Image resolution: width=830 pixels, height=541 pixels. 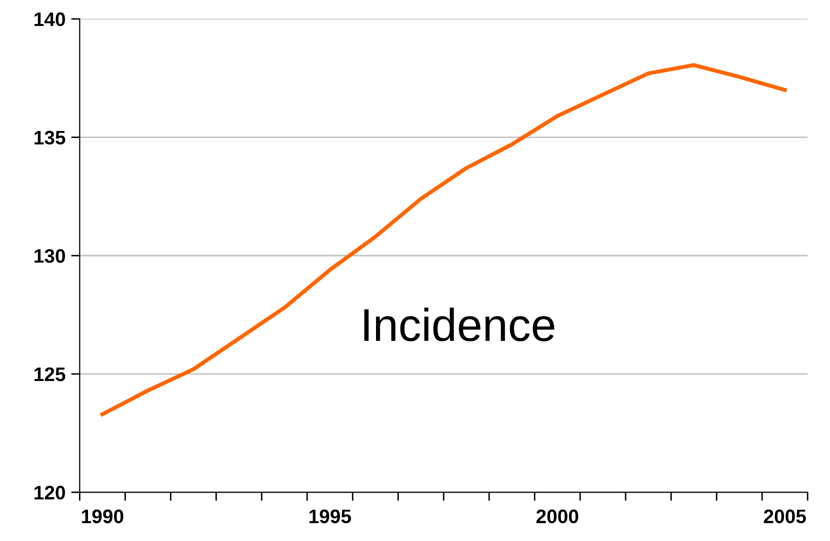 I want to click on y-tick-label: 120, so click(x=49, y=493).